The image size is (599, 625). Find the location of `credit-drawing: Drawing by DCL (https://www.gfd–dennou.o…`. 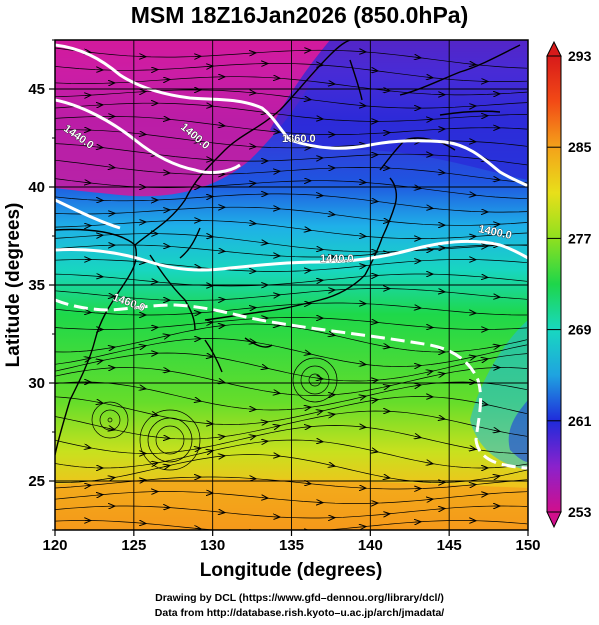

credit-drawing: Drawing by DCL (https://www.gfd–dennou.o… is located at coordinates (299, 598).